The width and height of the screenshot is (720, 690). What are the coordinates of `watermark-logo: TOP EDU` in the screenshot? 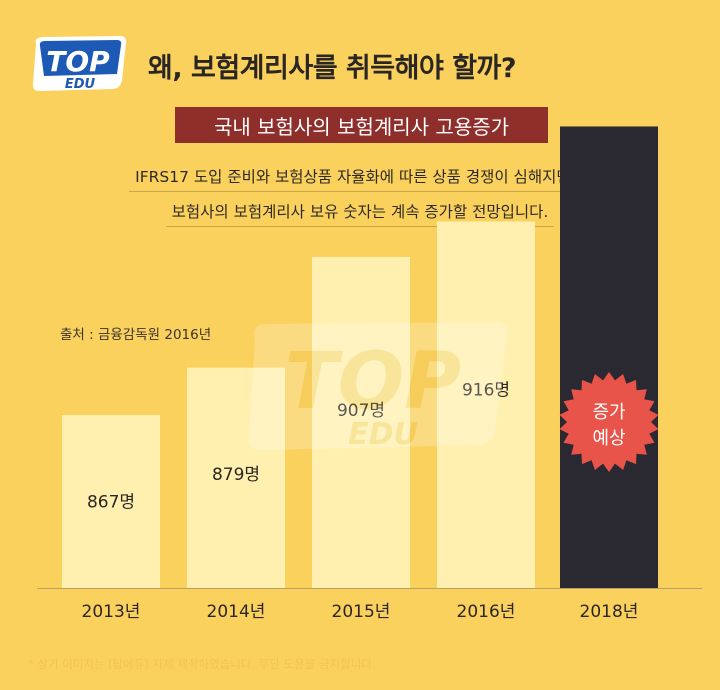 It's located at (378, 387).